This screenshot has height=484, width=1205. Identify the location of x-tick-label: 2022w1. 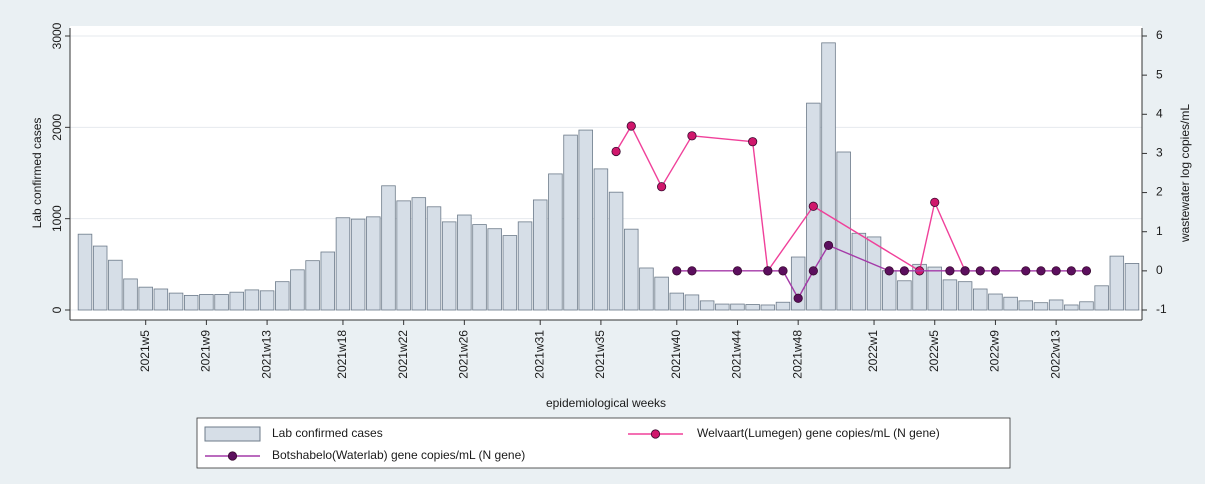
(873, 351).